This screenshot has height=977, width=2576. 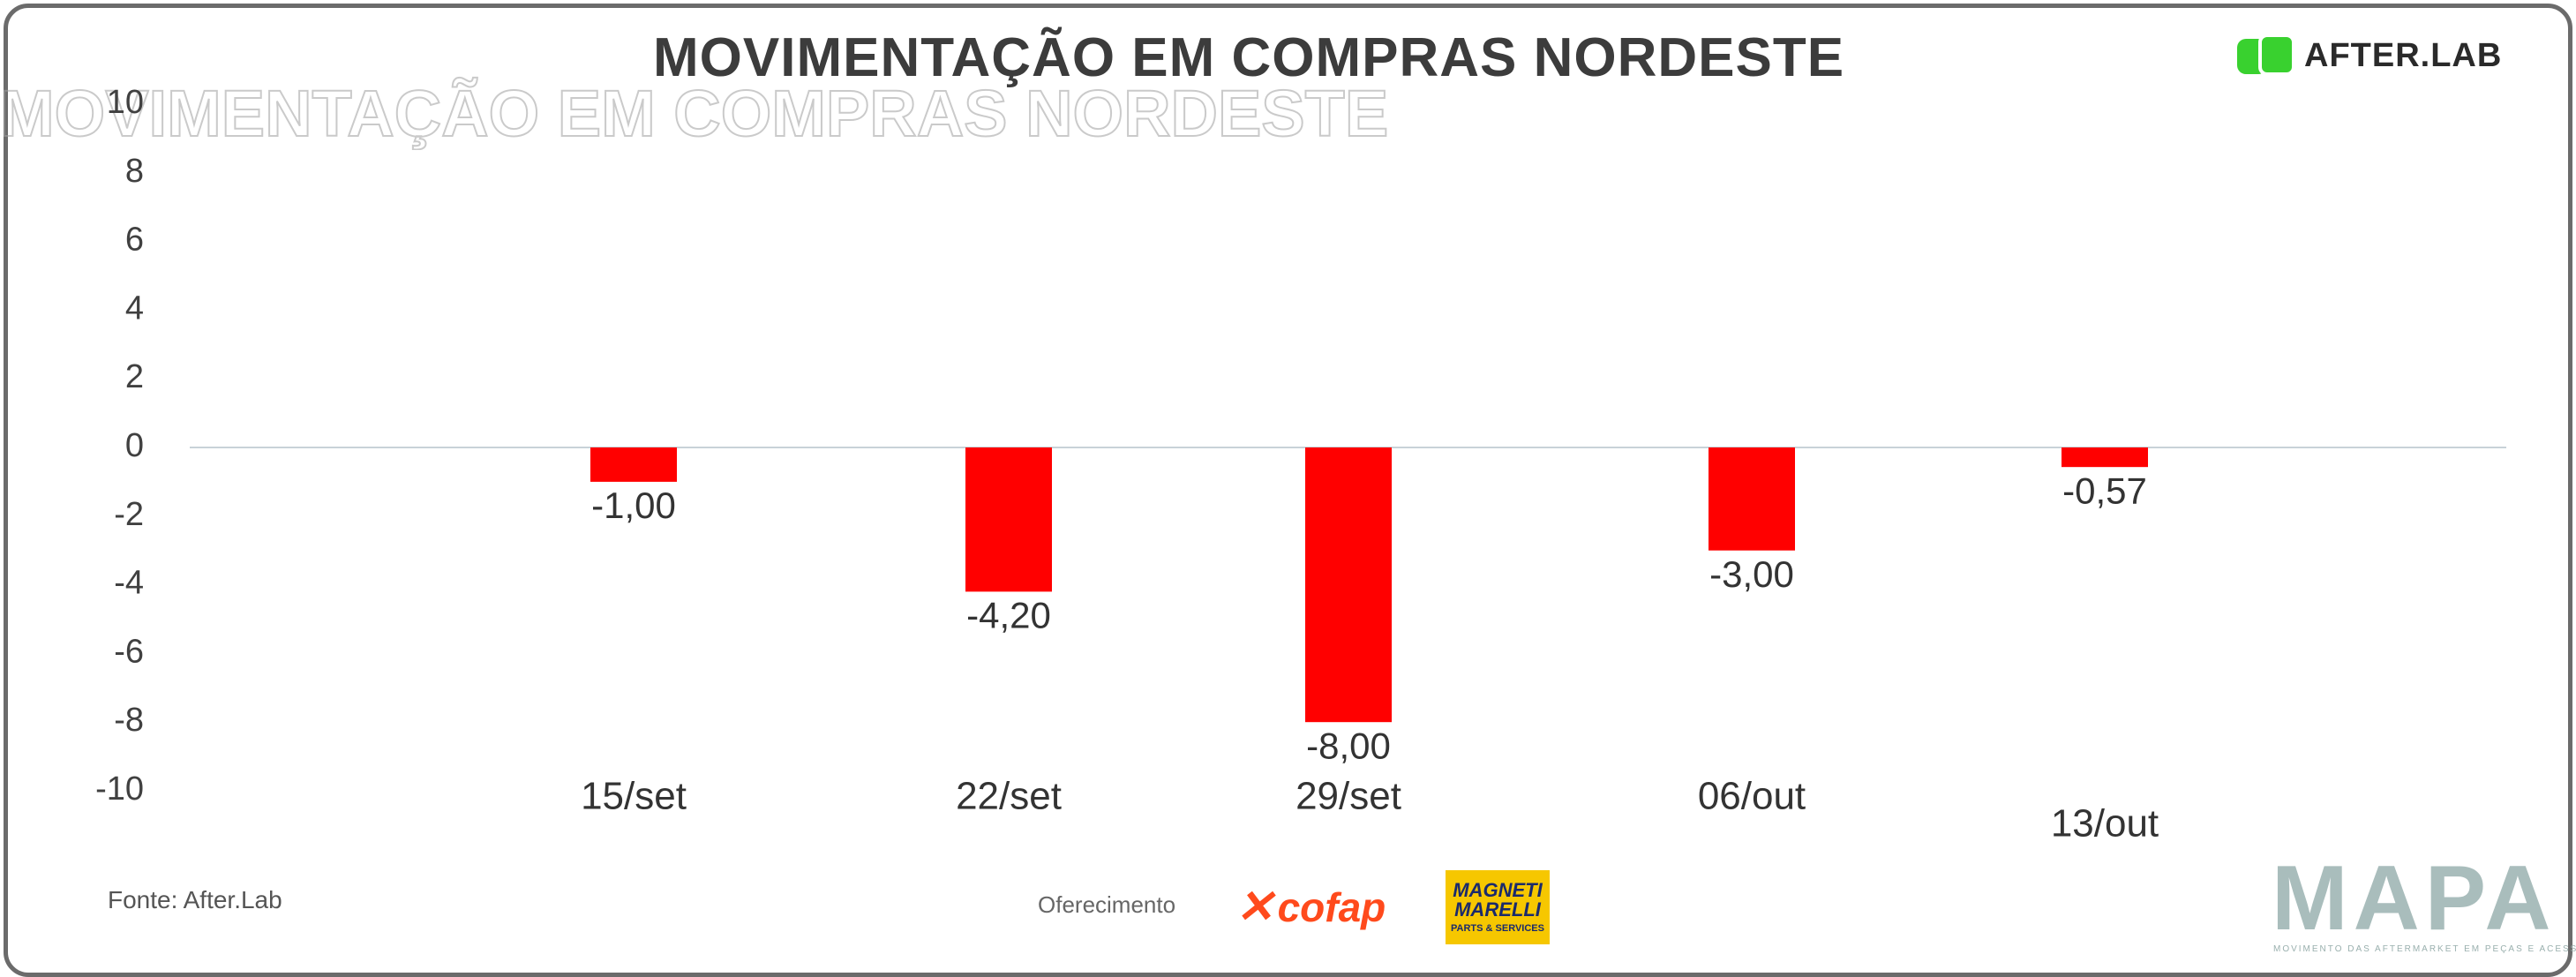 What do you see at coordinates (129, 651) in the screenshot?
I see `y-tick-label: -6` at bounding box center [129, 651].